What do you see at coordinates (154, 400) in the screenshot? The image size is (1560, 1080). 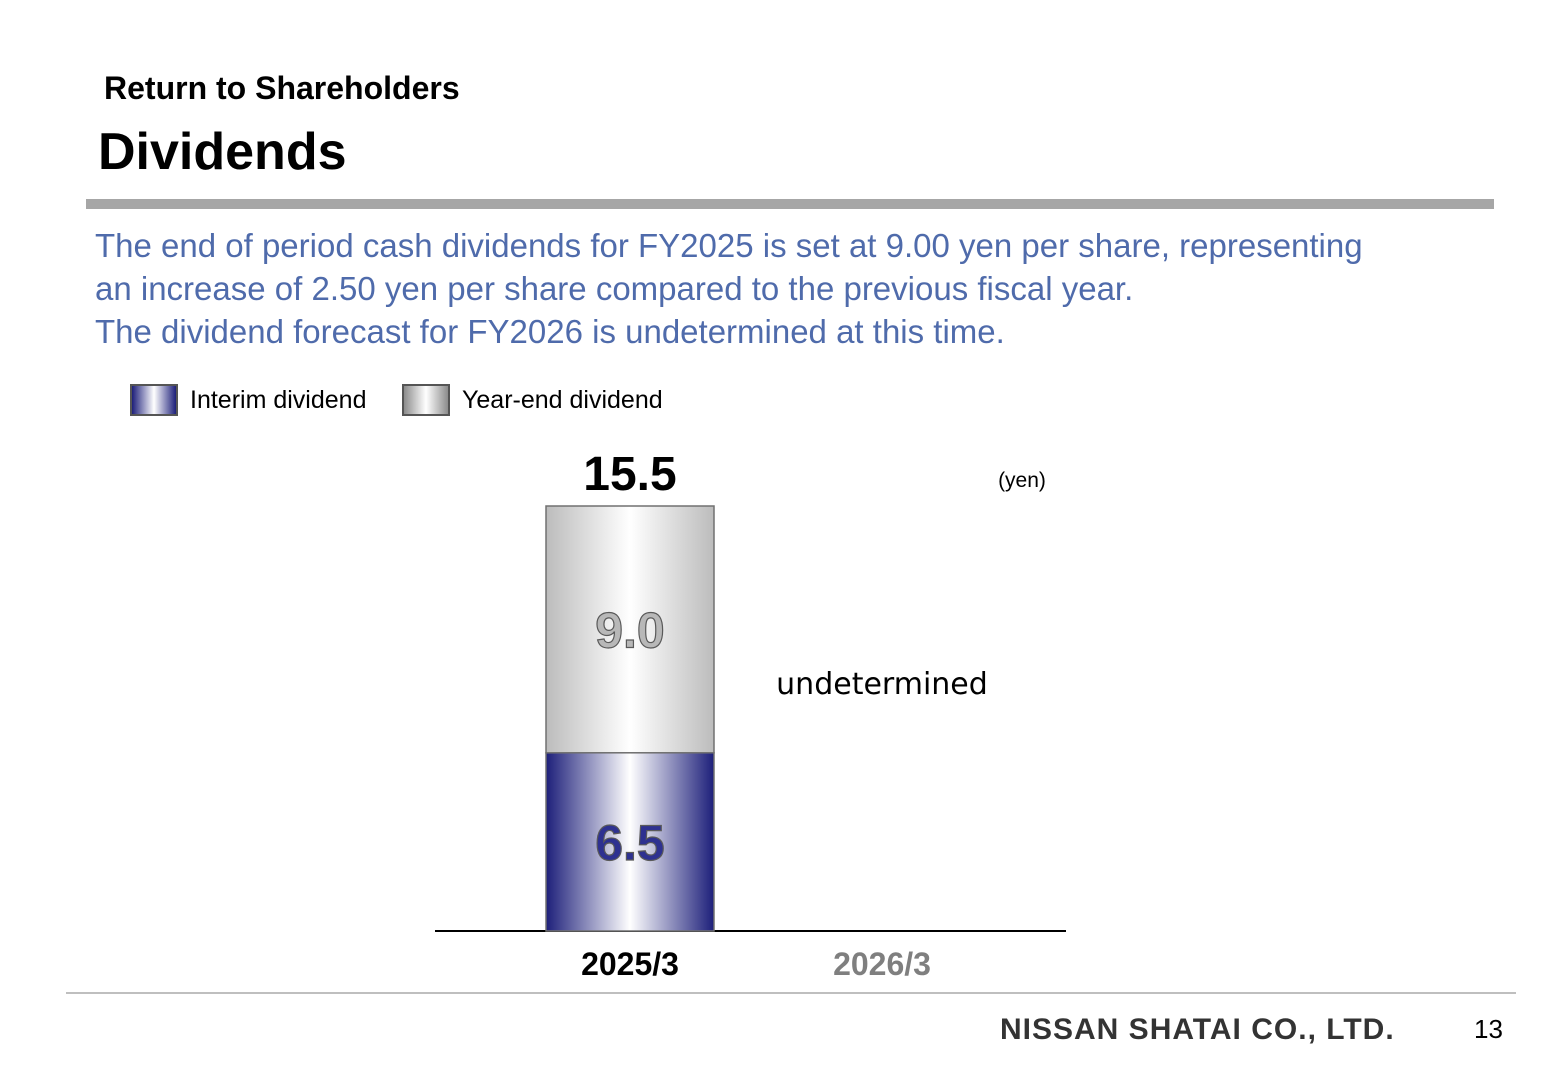 I see `legend-swatch-interim` at bounding box center [154, 400].